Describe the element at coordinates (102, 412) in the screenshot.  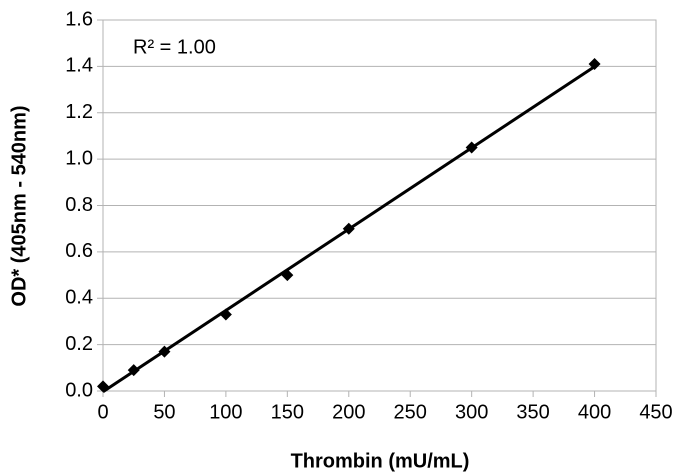
I see `x-tick-label: 0` at that location.